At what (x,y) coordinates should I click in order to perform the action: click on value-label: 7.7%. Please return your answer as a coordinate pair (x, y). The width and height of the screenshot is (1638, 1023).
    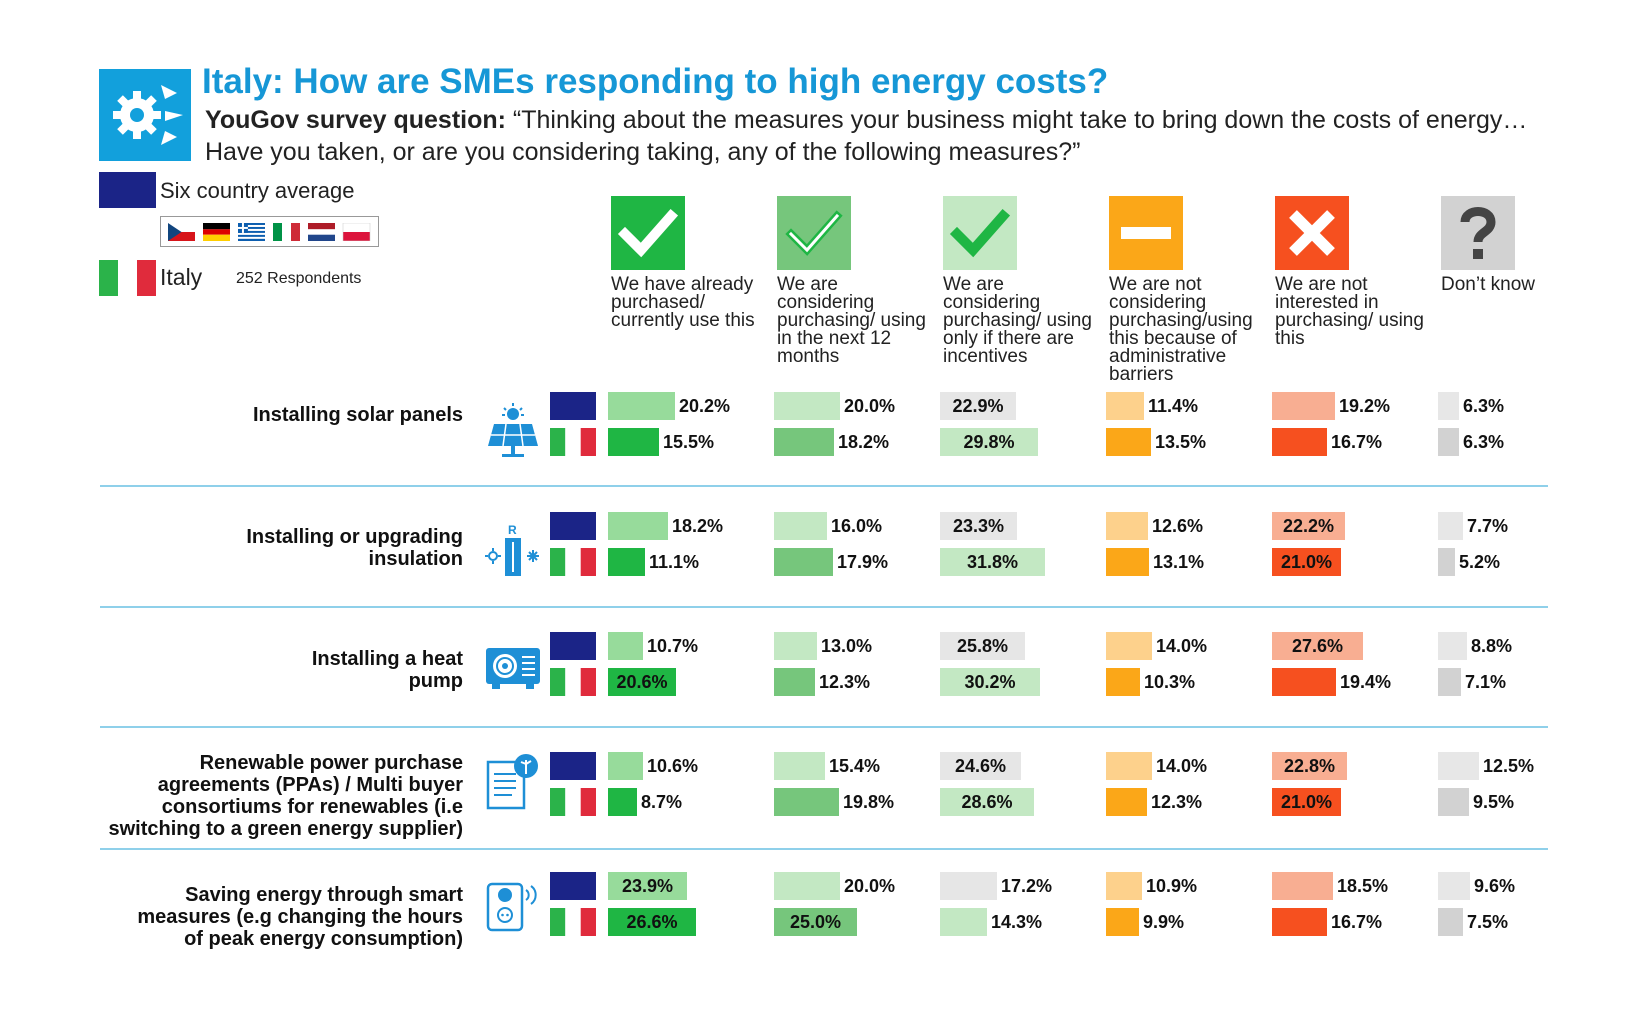
    Looking at the image, I should click on (1488, 526).